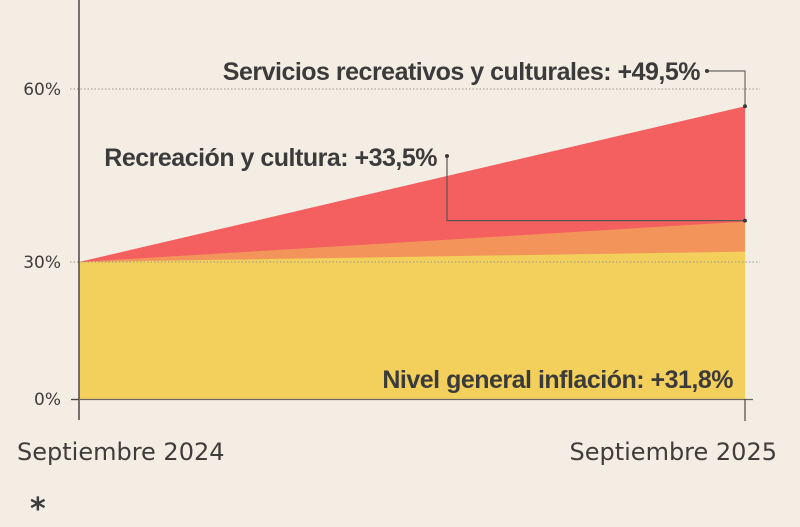 This screenshot has width=800, height=527. I want to click on y-tick-label-0: 0%, so click(47, 400).